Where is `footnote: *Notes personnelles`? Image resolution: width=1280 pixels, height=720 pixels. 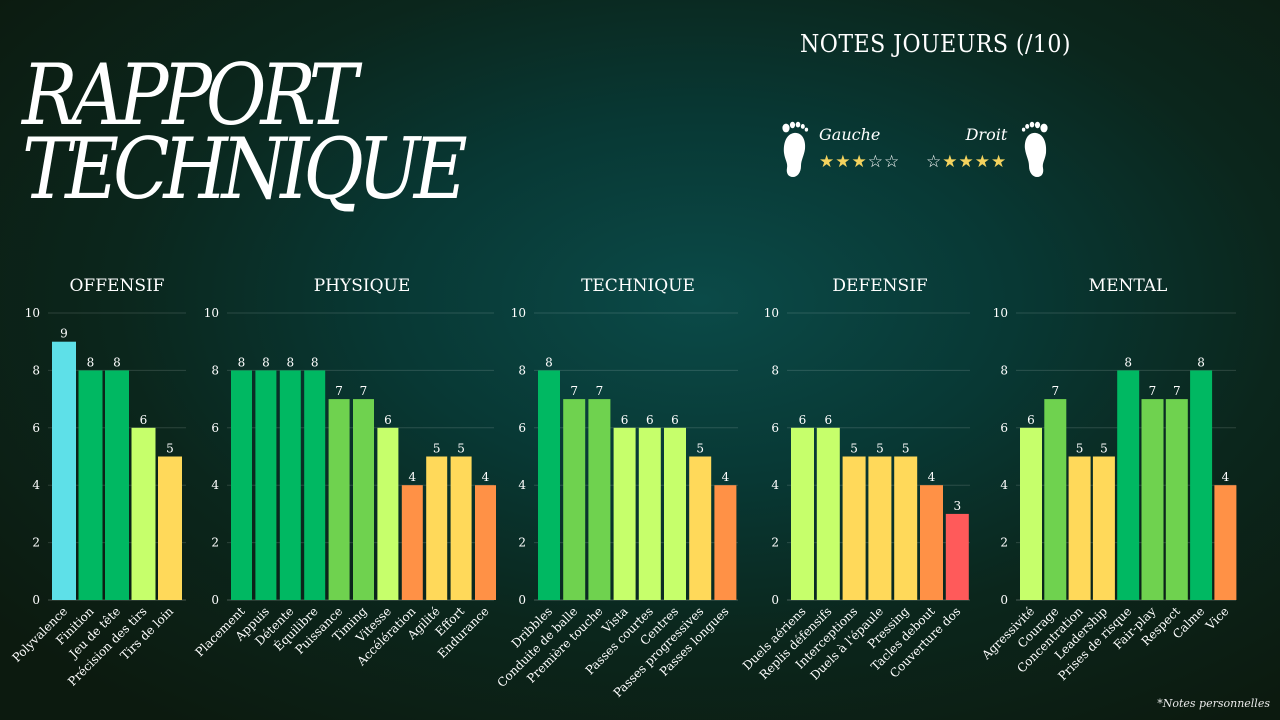
footnote: *Notes personnelles is located at coordinates (1213, 703).